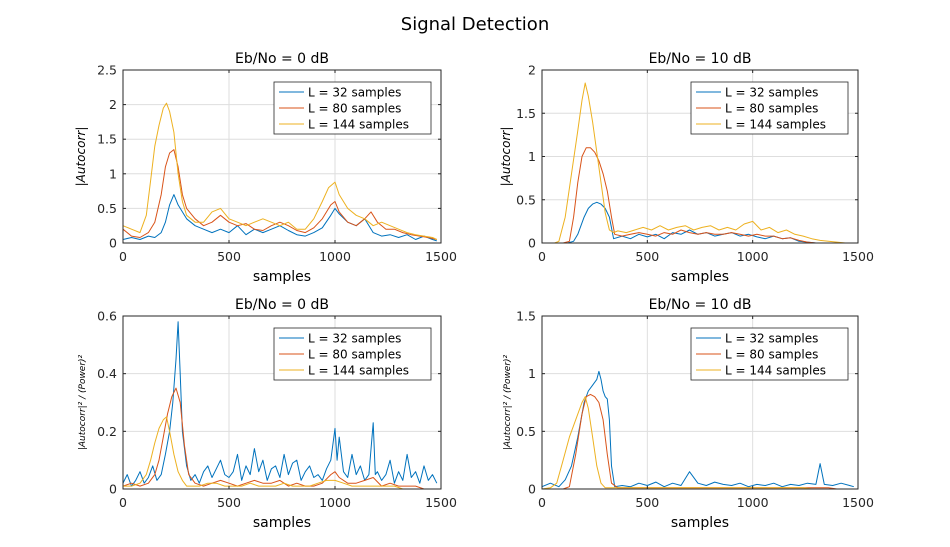  Describe the element at coordinates (107, 431) in the screenshot. I see `y-tick-label: 0.2` at that location.